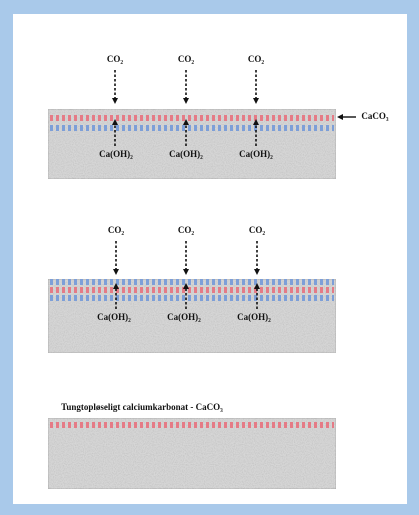  What do you see at coordinates (374, 116) in the screenshot?
I see `carbonate-label: CaCO₃` at bounding box center [374, 116].